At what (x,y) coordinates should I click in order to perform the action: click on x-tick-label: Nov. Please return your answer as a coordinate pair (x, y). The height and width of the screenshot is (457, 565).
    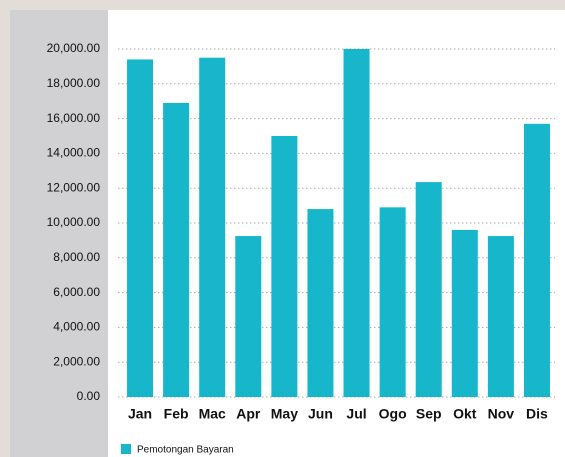
    Looking at the image, I should click on (501, 414).